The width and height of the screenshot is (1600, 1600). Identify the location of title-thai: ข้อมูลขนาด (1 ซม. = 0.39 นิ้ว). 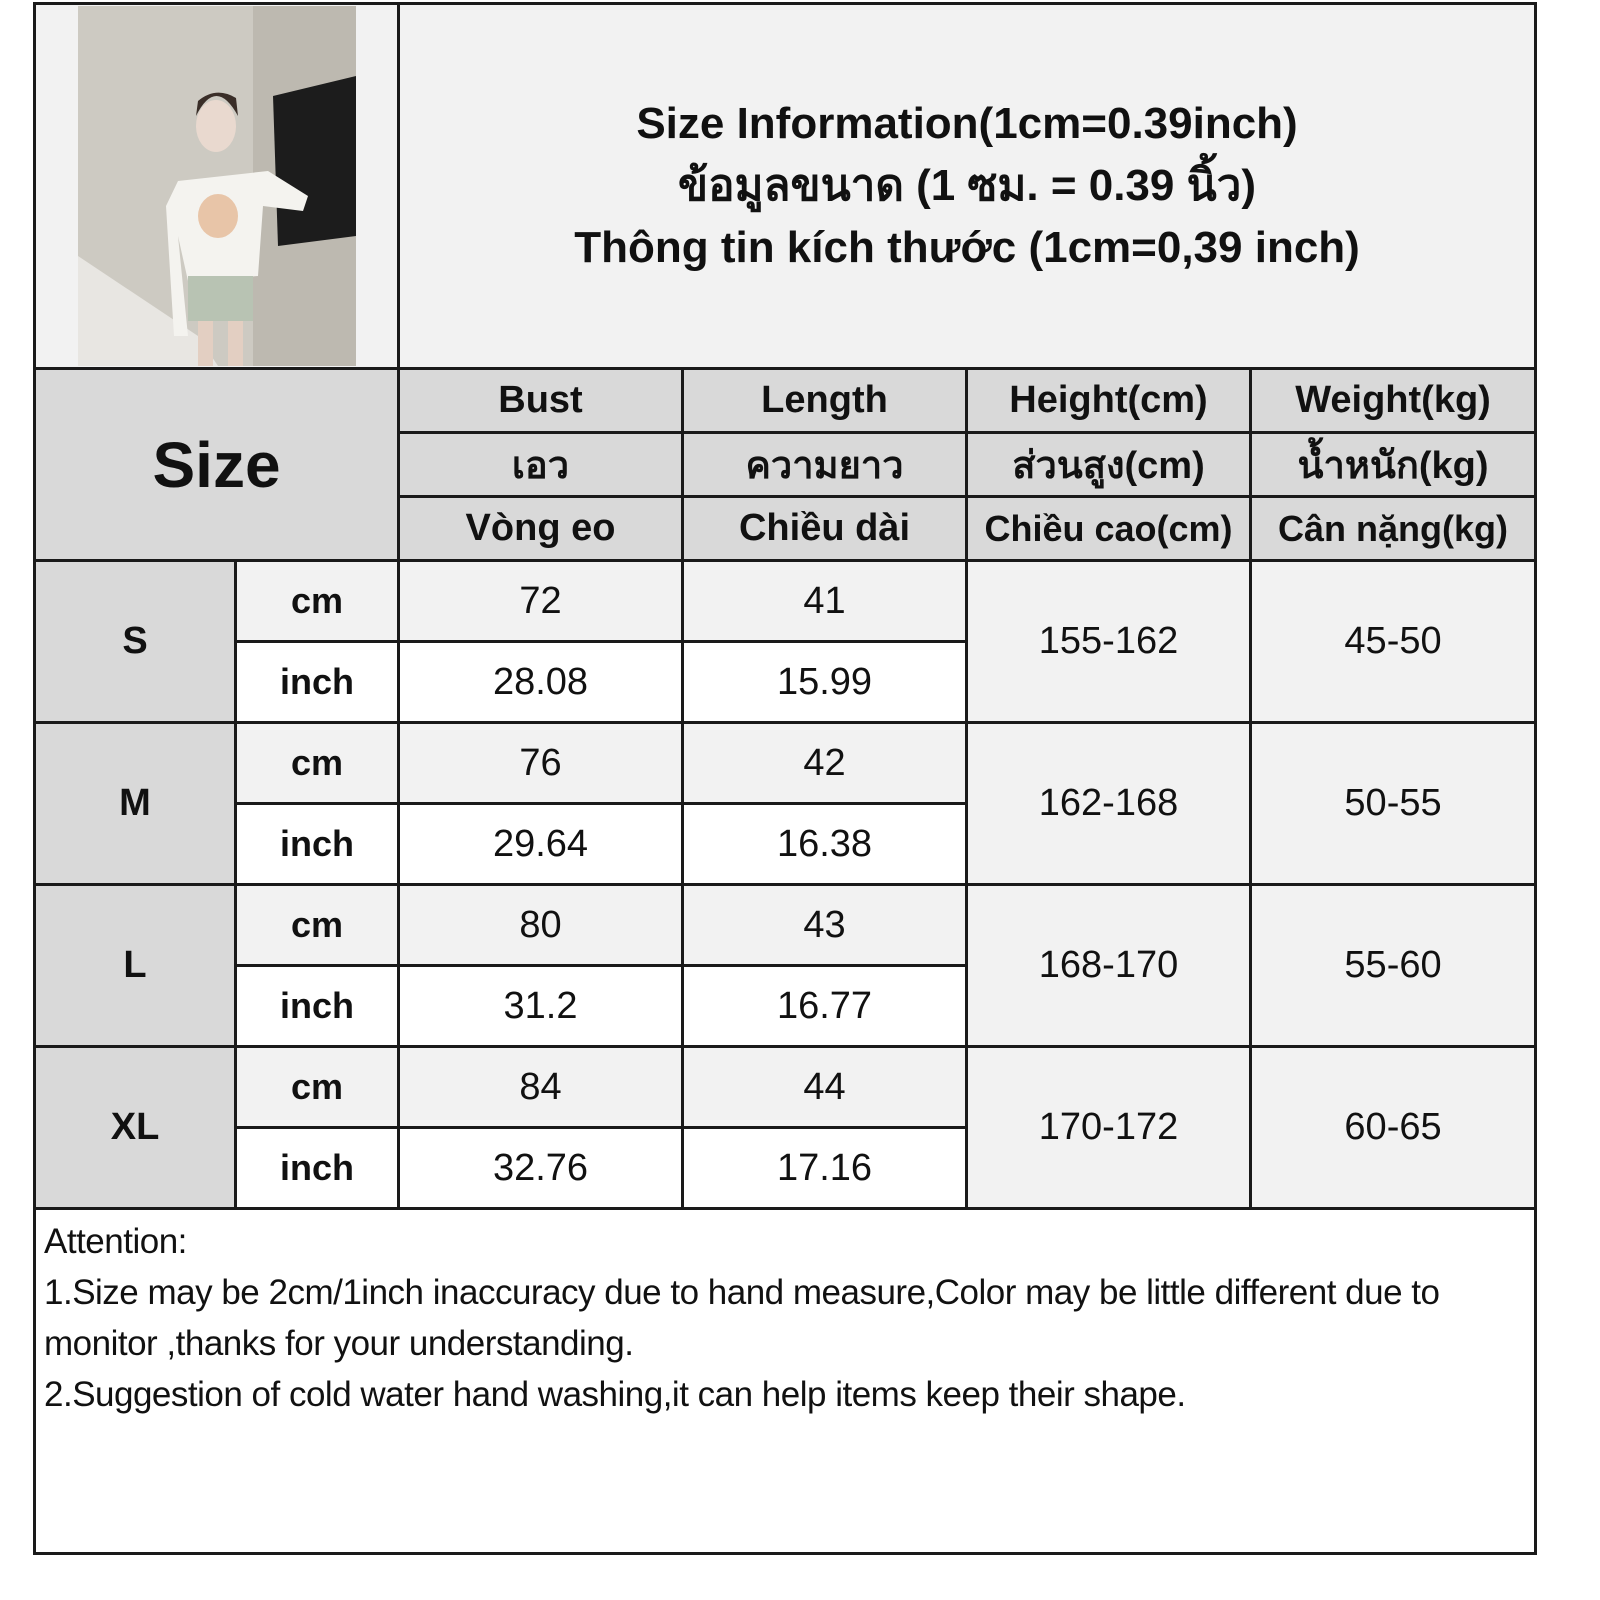
(967, 185).